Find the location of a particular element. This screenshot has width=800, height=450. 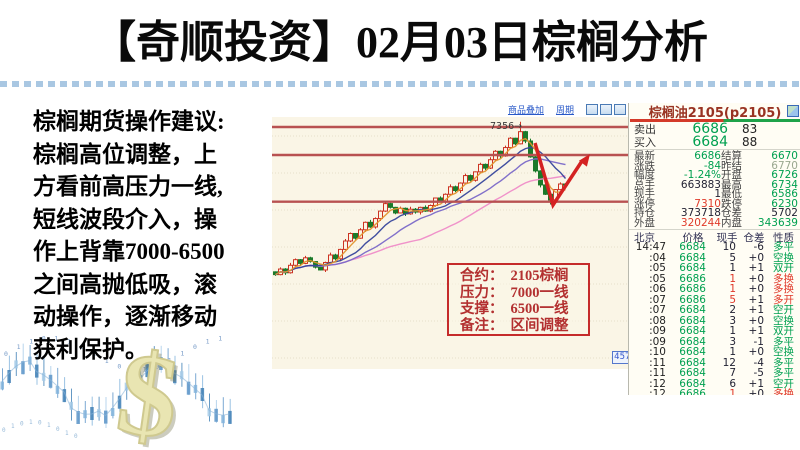

page-title: 【奇顺投资】02月03日棕榈分析 is located at coordinates (400, 42).